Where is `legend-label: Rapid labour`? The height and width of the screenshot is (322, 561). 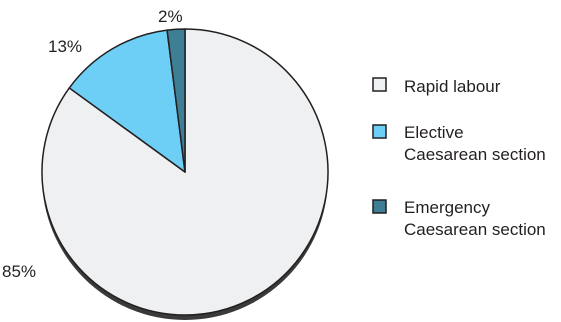 legend-label: Rapid labour is located at coordinates (452, 86).